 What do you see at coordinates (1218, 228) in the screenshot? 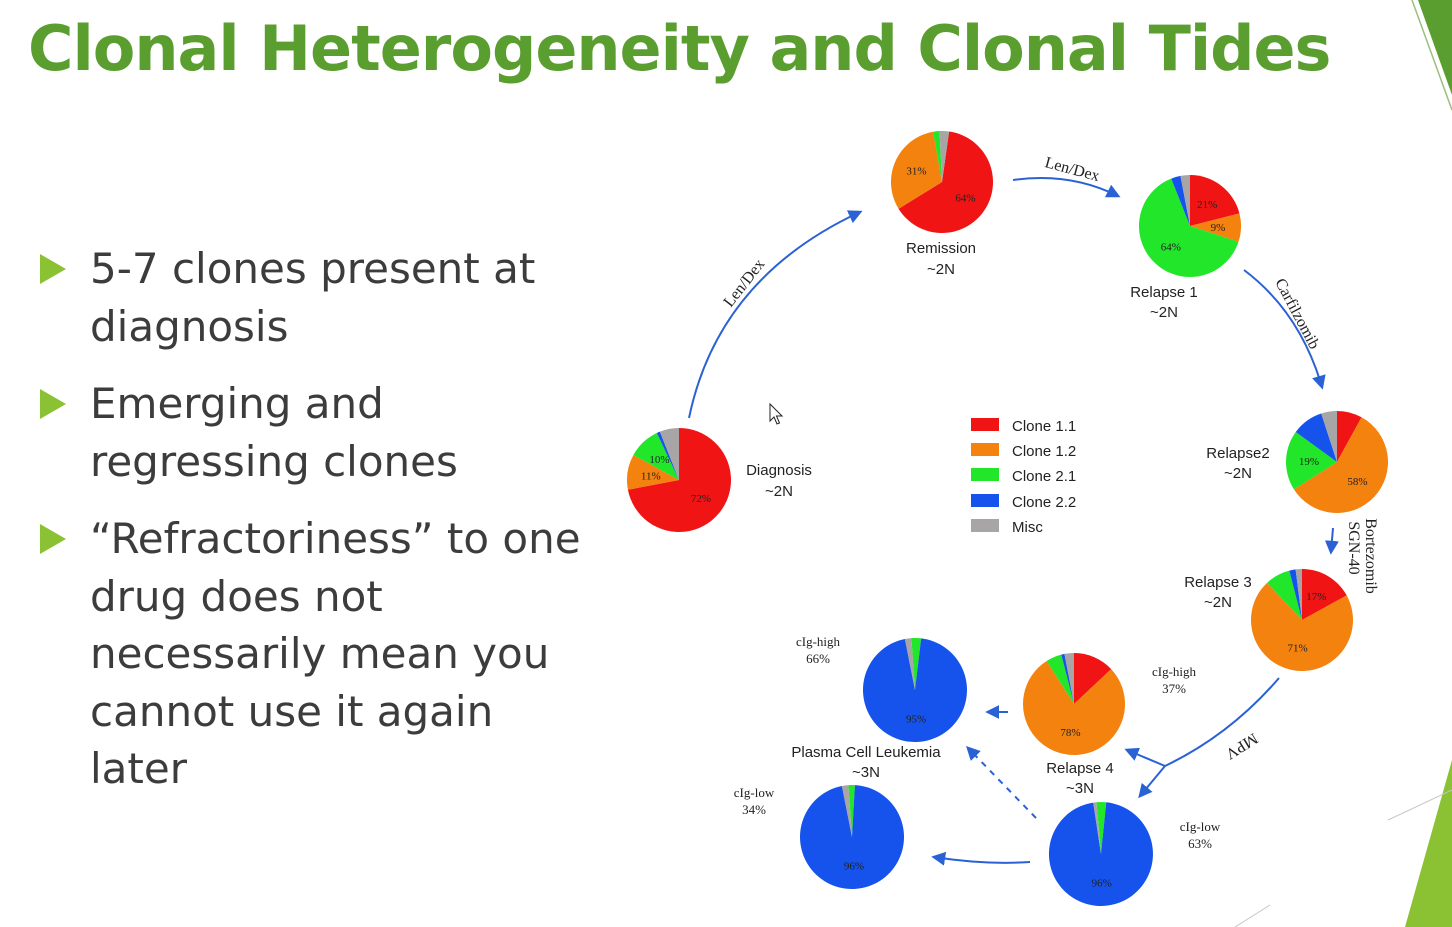
I see `pie-percent-label: 9%` at bounding box center [1218, 228].